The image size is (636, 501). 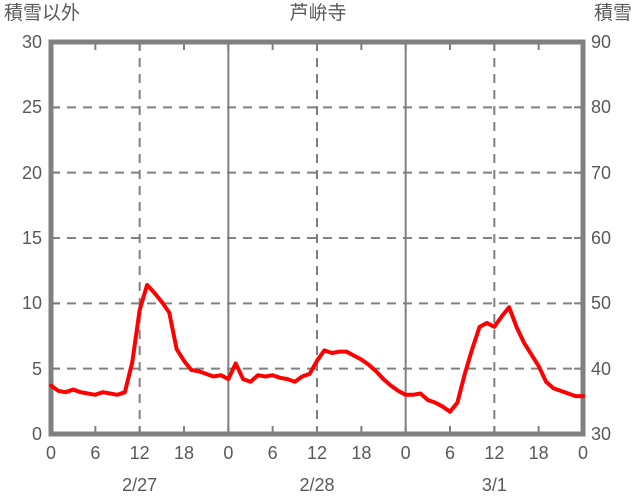 I want to click on y-axis-left-tick-label: 20, so click(x=31, y=172).